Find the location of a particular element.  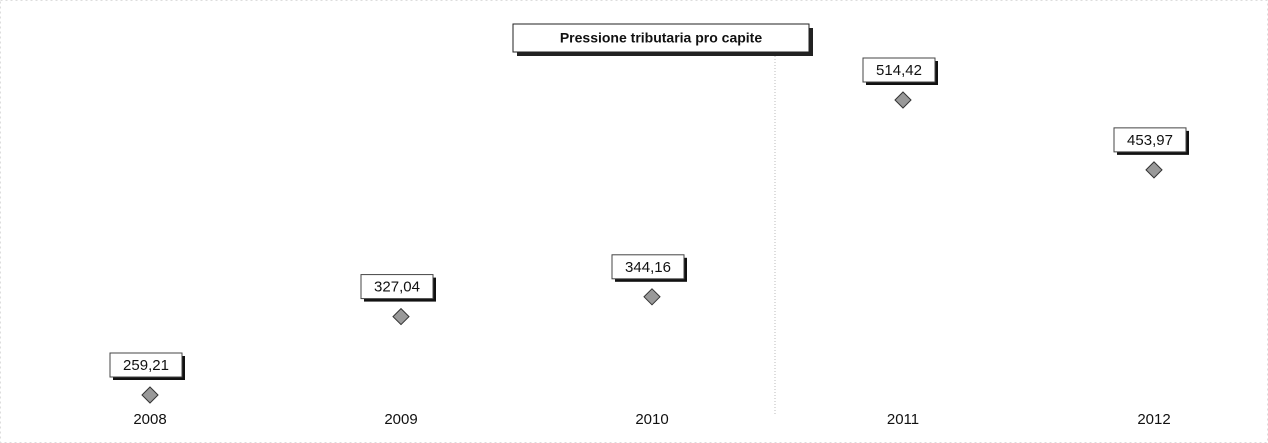

x-tick-label: 2009 is located at coordinates (400, 419).